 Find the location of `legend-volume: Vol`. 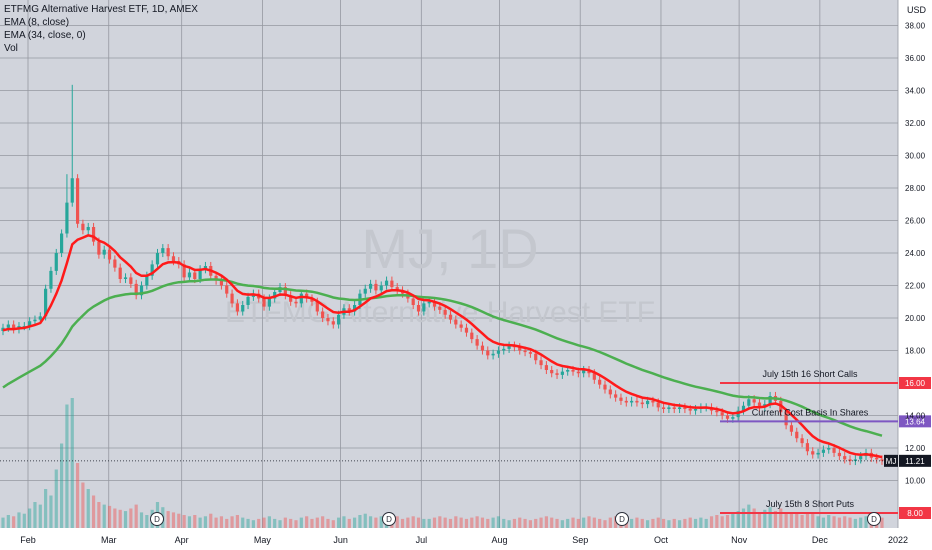

legend-volume: Vol is located at coordinates (11, 48).